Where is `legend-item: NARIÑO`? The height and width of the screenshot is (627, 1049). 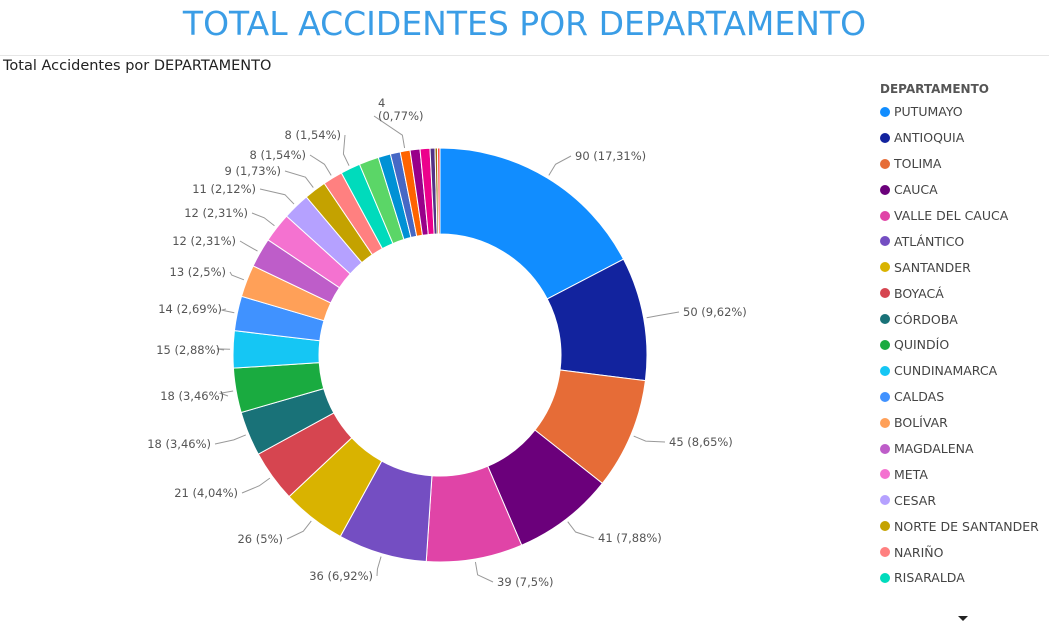
legend-item: NARIÑO is located at coordinates (964, 552).